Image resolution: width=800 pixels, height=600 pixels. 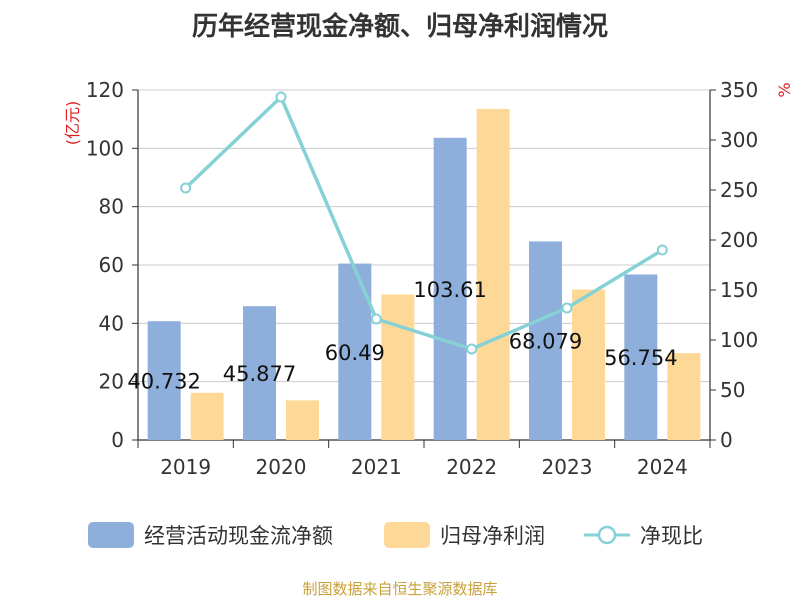 I want to click on y-left-axis-title: (亿元), so click(x=72, y=123).